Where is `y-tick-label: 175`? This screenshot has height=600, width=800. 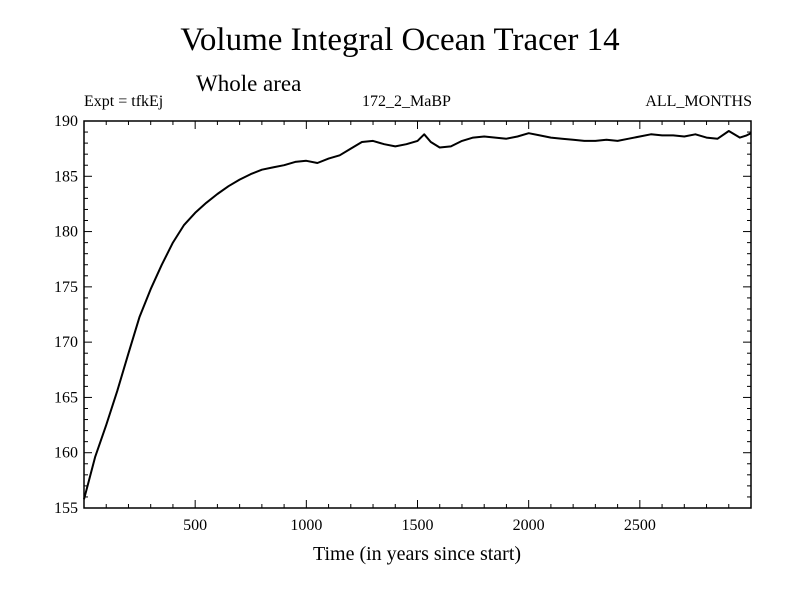
y-tick-label: 175 is located at coordinates (66, 287).